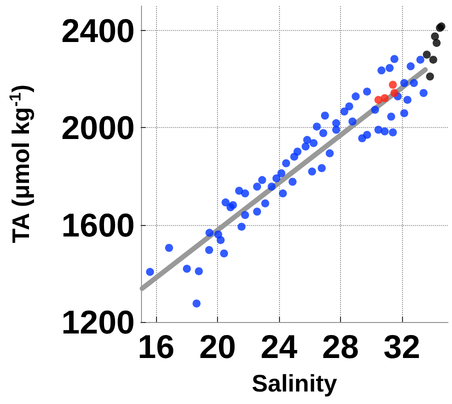  Describe the element at coordinates (98, 225) in the screenshot. I see `y-tick-label: 1600` at that location.